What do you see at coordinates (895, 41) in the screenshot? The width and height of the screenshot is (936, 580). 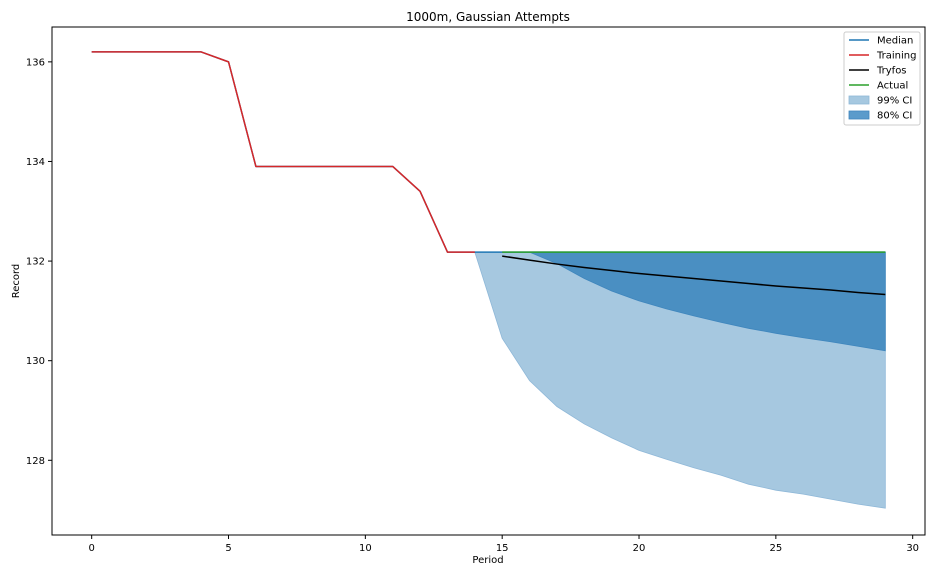 I see `legend-label: Median` at bounding box center [895, 41].